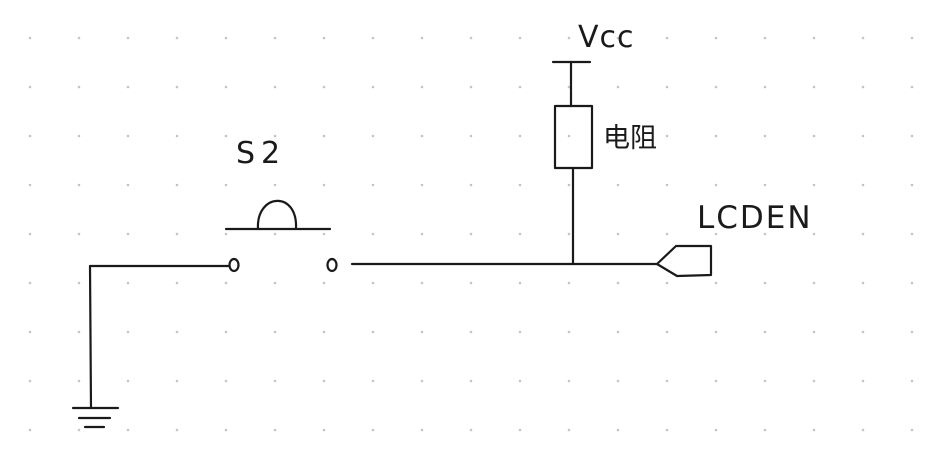  I want to click on resistor-label: 电阻, so click(630, 138).